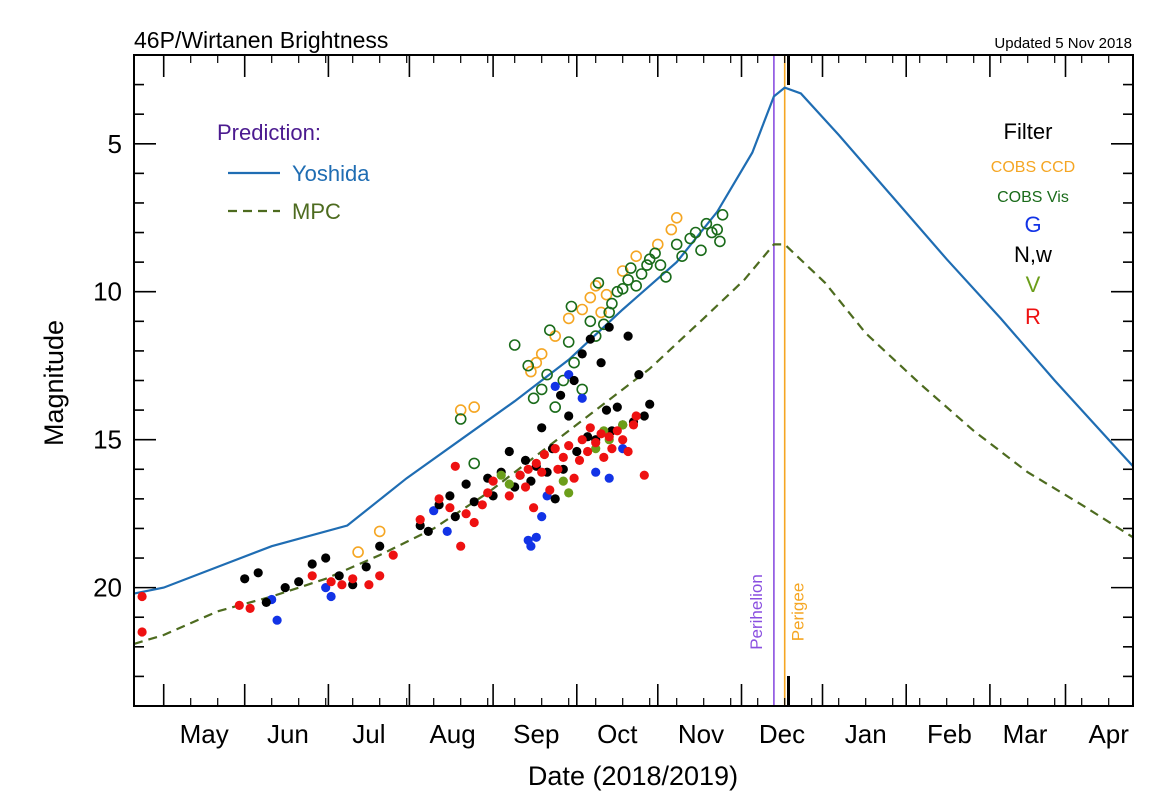 This screenshot has width=1176, height=811. What do you see at coordinates (107, 292) in the screenshot?
I see `y-tick-label: 10` at bounding box center [107, 292].